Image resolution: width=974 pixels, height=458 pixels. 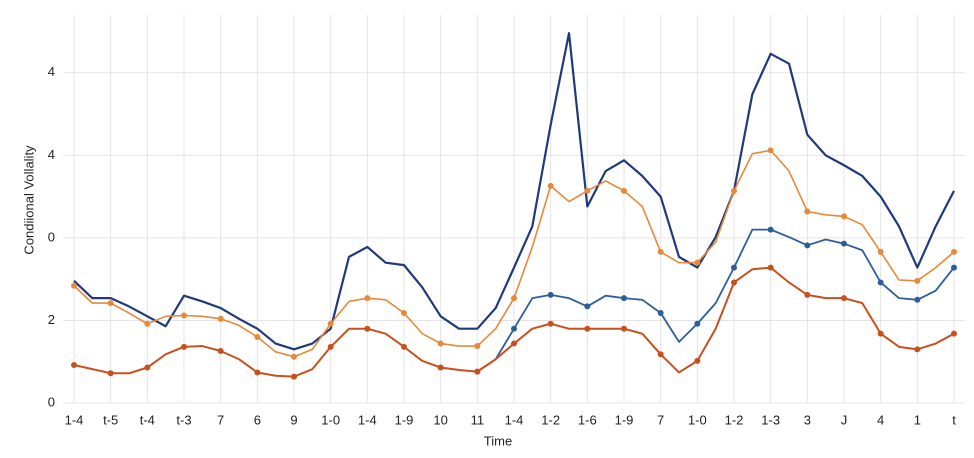 What do you see at coordinates (844, 419) in the screenshot?
I see `x-tick-label: J` at bounding box center [844, 419].